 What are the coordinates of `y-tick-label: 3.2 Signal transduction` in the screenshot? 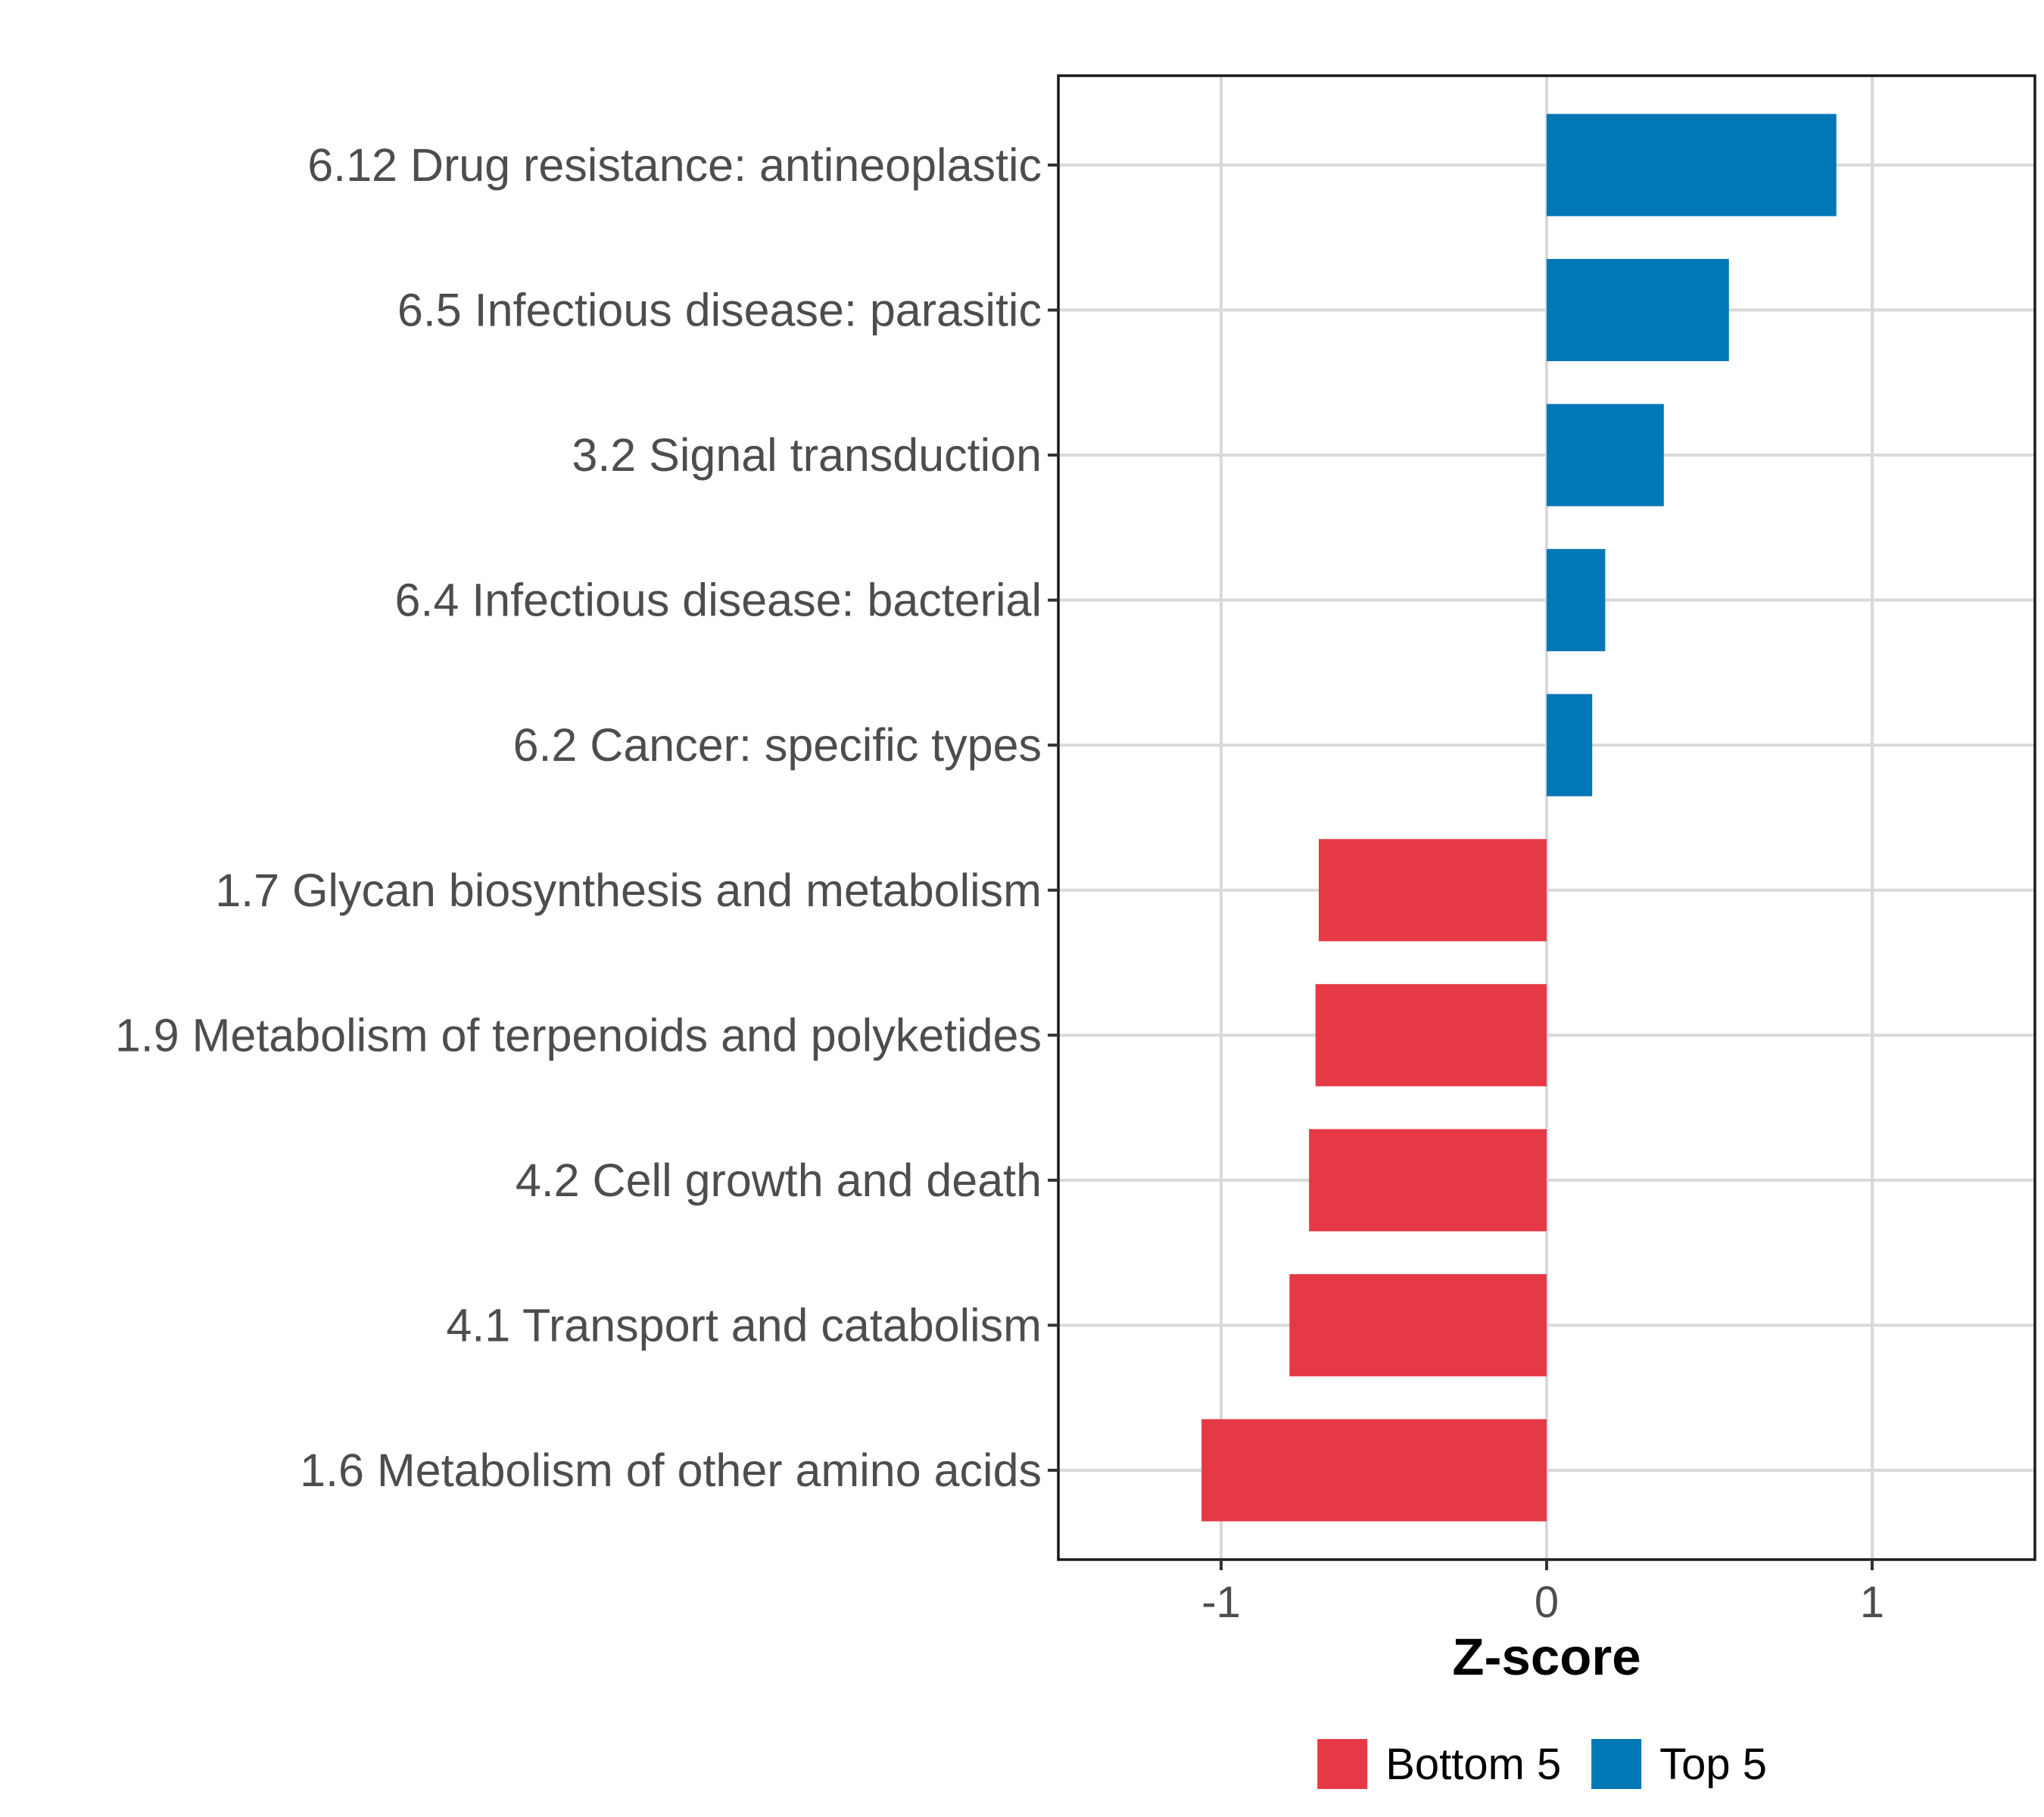 It's located at (807, 455).